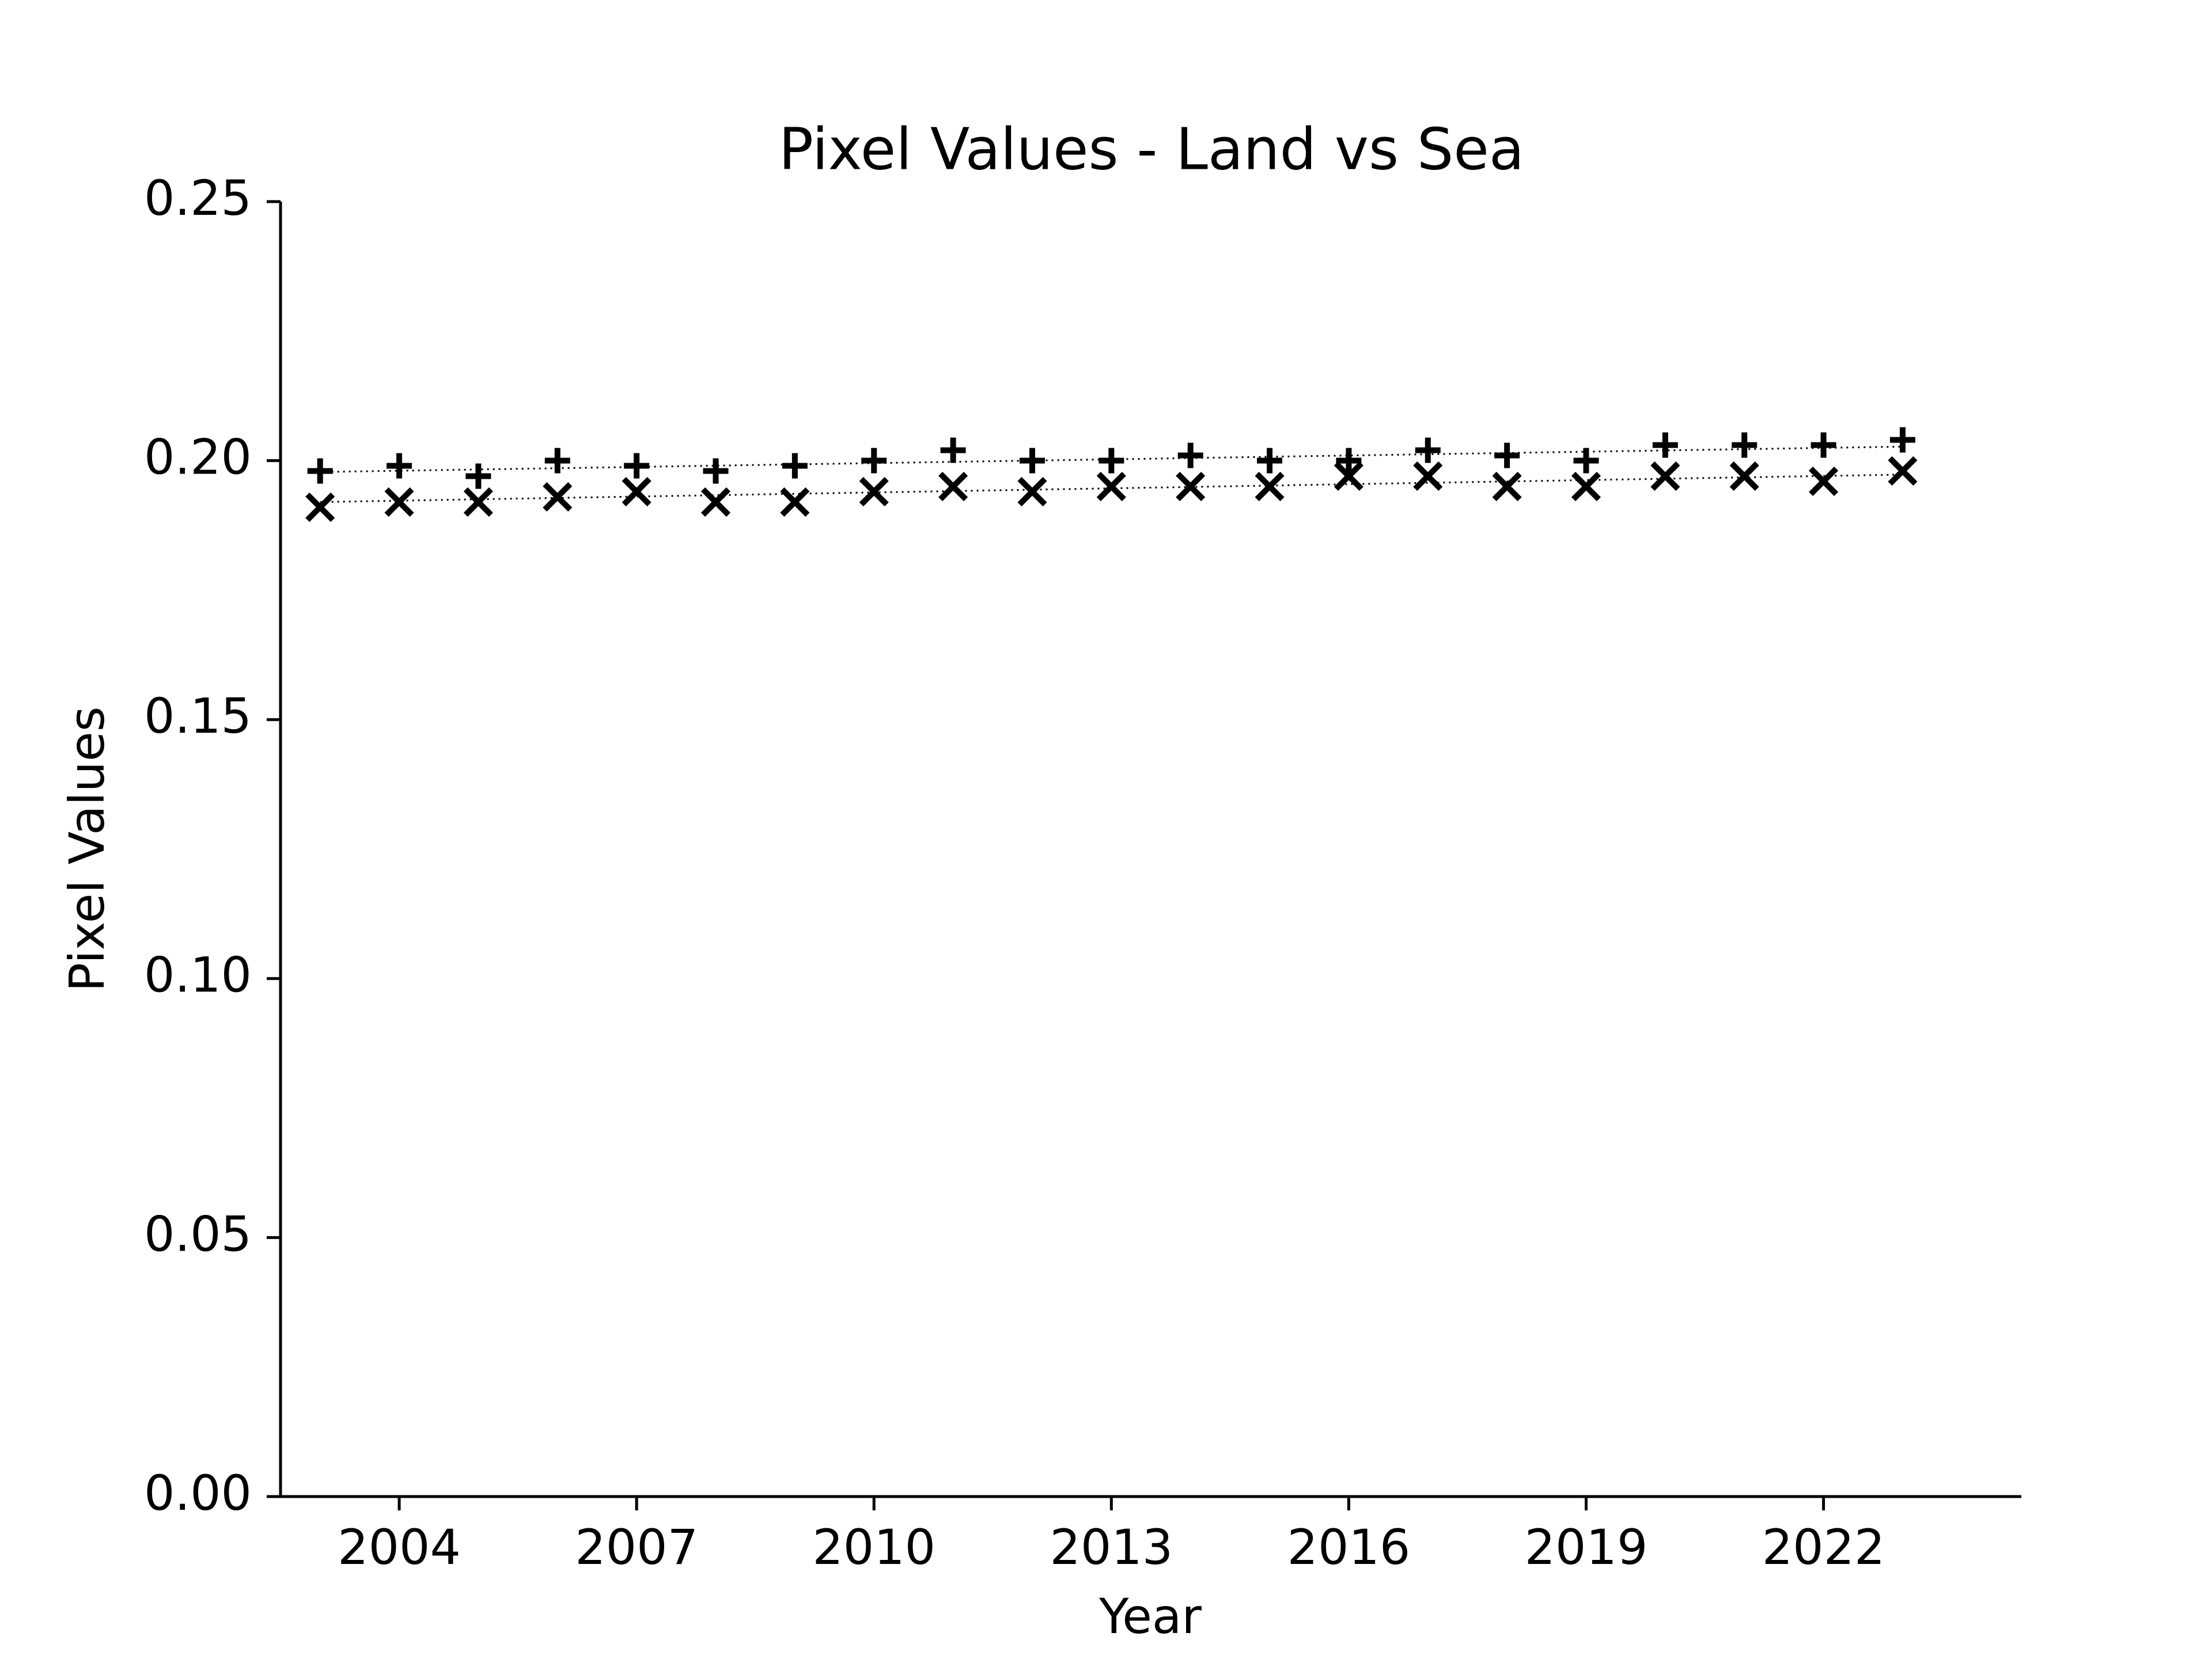  Describe the element at coordinates (198, 975) in the screenshot. I see `y-tick-label: 0.10` at that location.